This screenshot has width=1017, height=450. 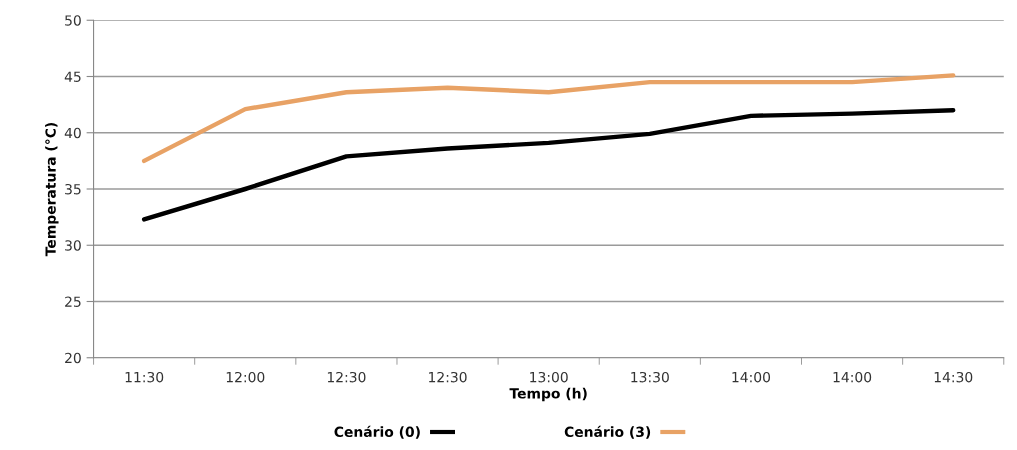 I want to click on y-tick-label: 50, so click(x=73, y=20).